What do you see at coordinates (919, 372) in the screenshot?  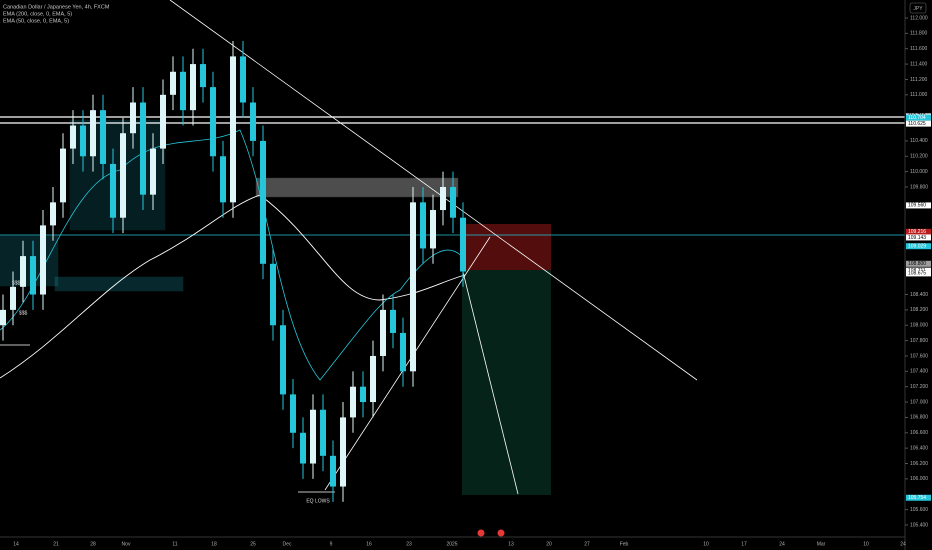 I see `y-tick-label: 107.400` at bounding box center [919, 372].